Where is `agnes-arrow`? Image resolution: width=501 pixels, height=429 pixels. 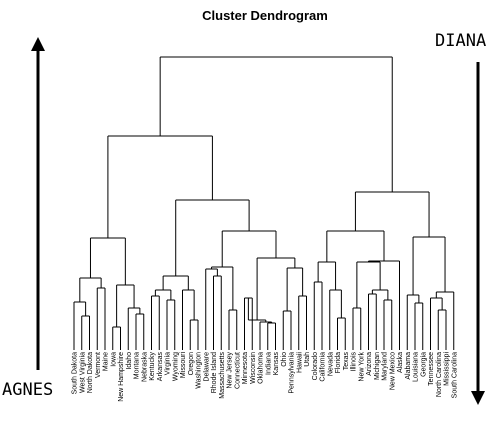 agnes-arrow is located at coordinates (38, 203).